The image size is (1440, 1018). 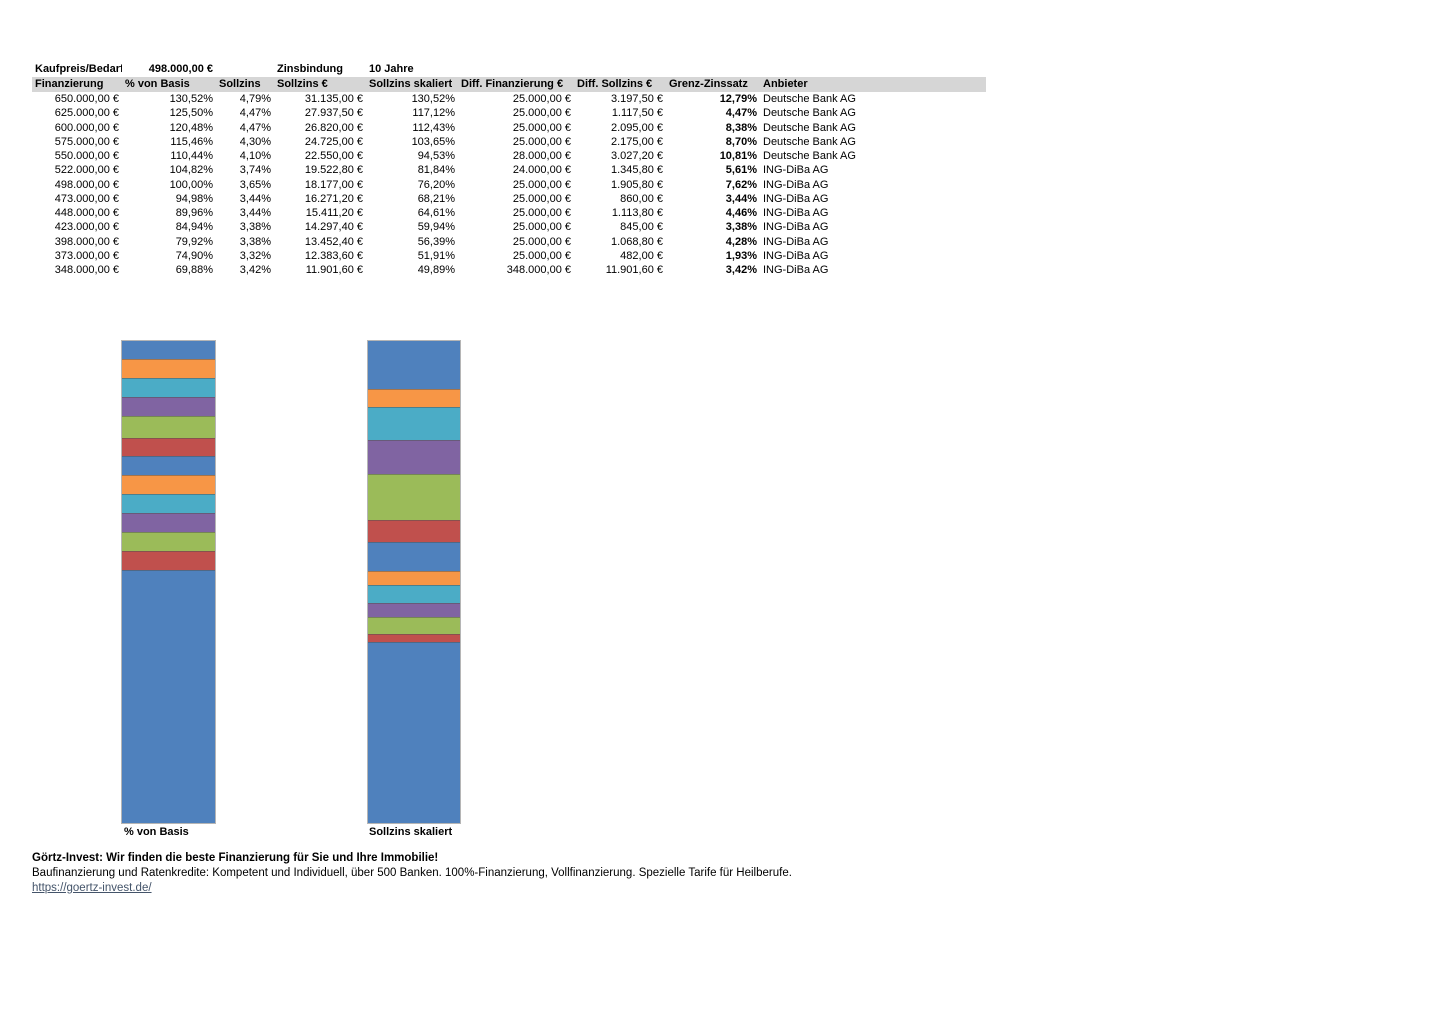 I want to click on cell: 4,28%, so click(x=741, y=241).